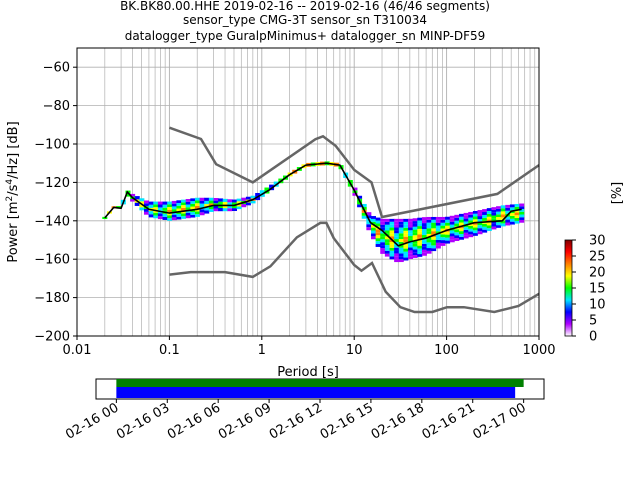 This screenshot has width=640, height=480. Describe the element at coordinates (52, 183) in the screenshot. I see `y-tick-label: −120` at that location.